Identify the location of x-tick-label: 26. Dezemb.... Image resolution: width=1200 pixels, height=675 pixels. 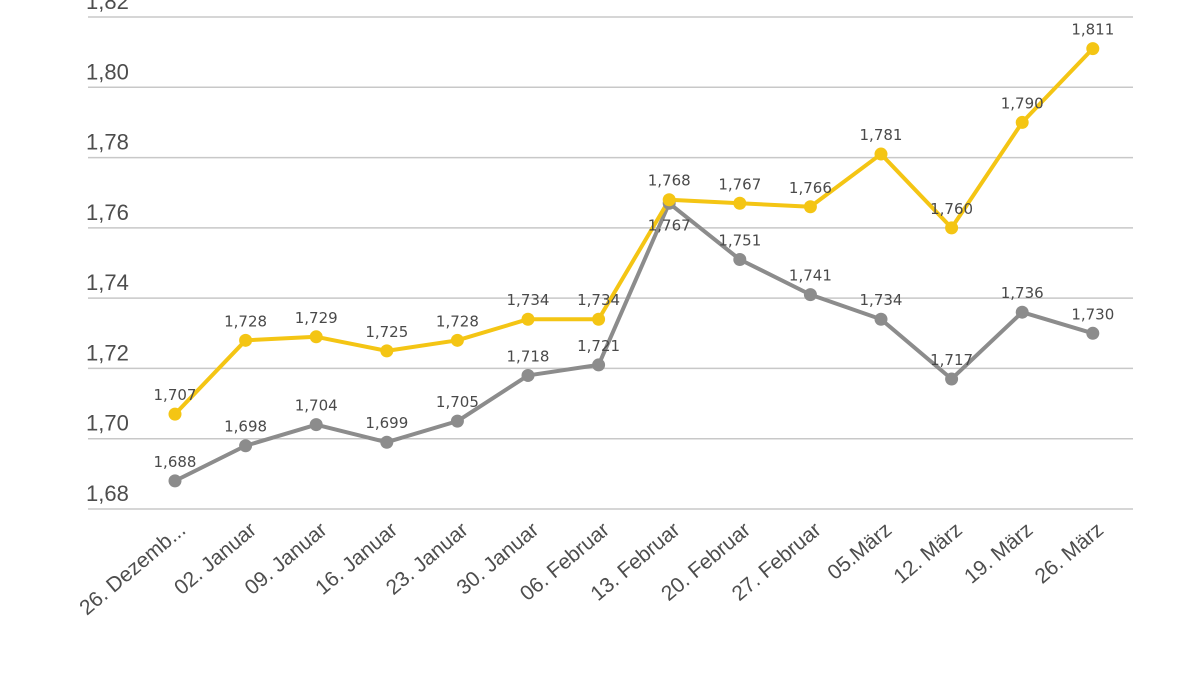
(132, 569).